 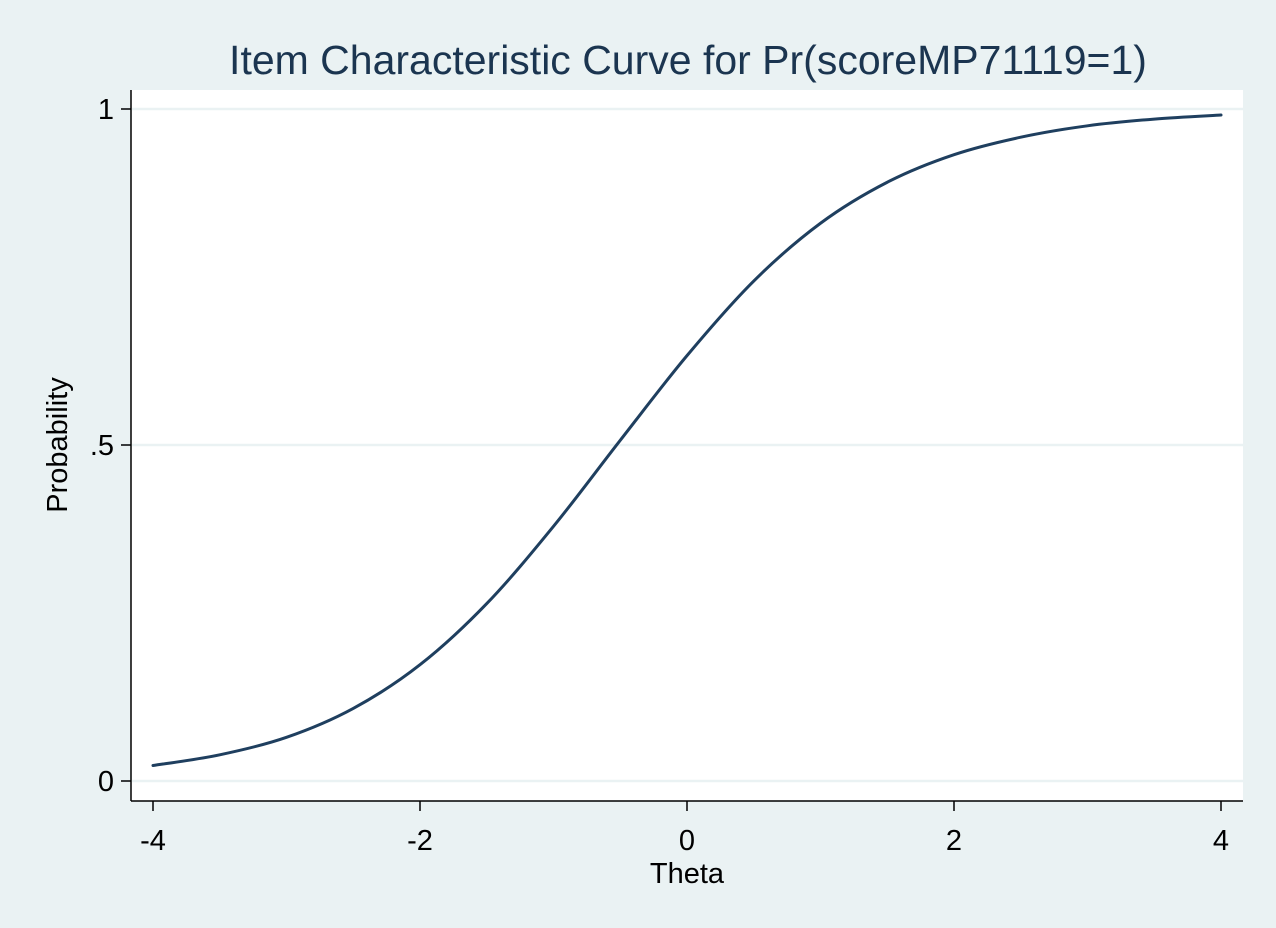 I want to click on x-tick-label: 4, so click(x=1221, y=841).